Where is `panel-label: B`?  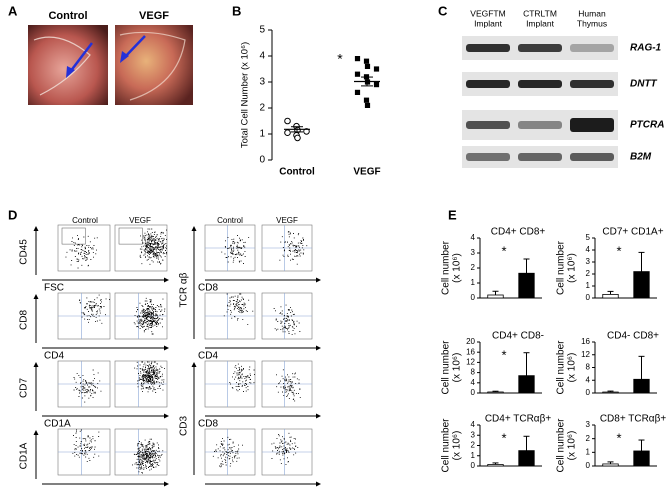
panel-label: B is located at coordinates (236, 10).